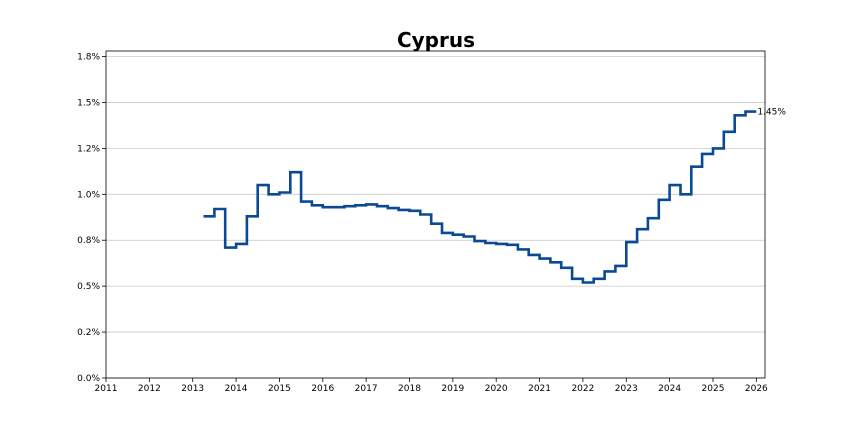 The image size is (850, 425). I want to click on end-value-label: 1.45%, so click(771, 113).